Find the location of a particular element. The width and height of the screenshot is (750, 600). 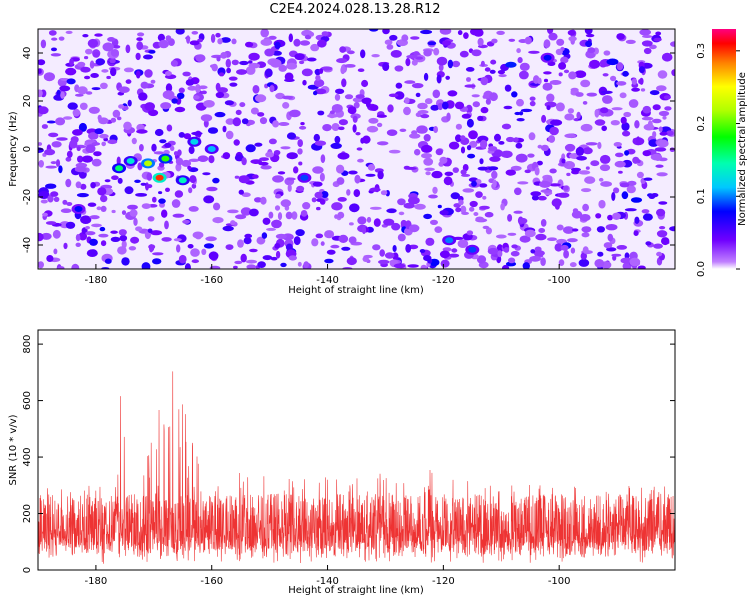

colorbar-label: Normalized spectral amplitude is located at coordinates (742, 149).